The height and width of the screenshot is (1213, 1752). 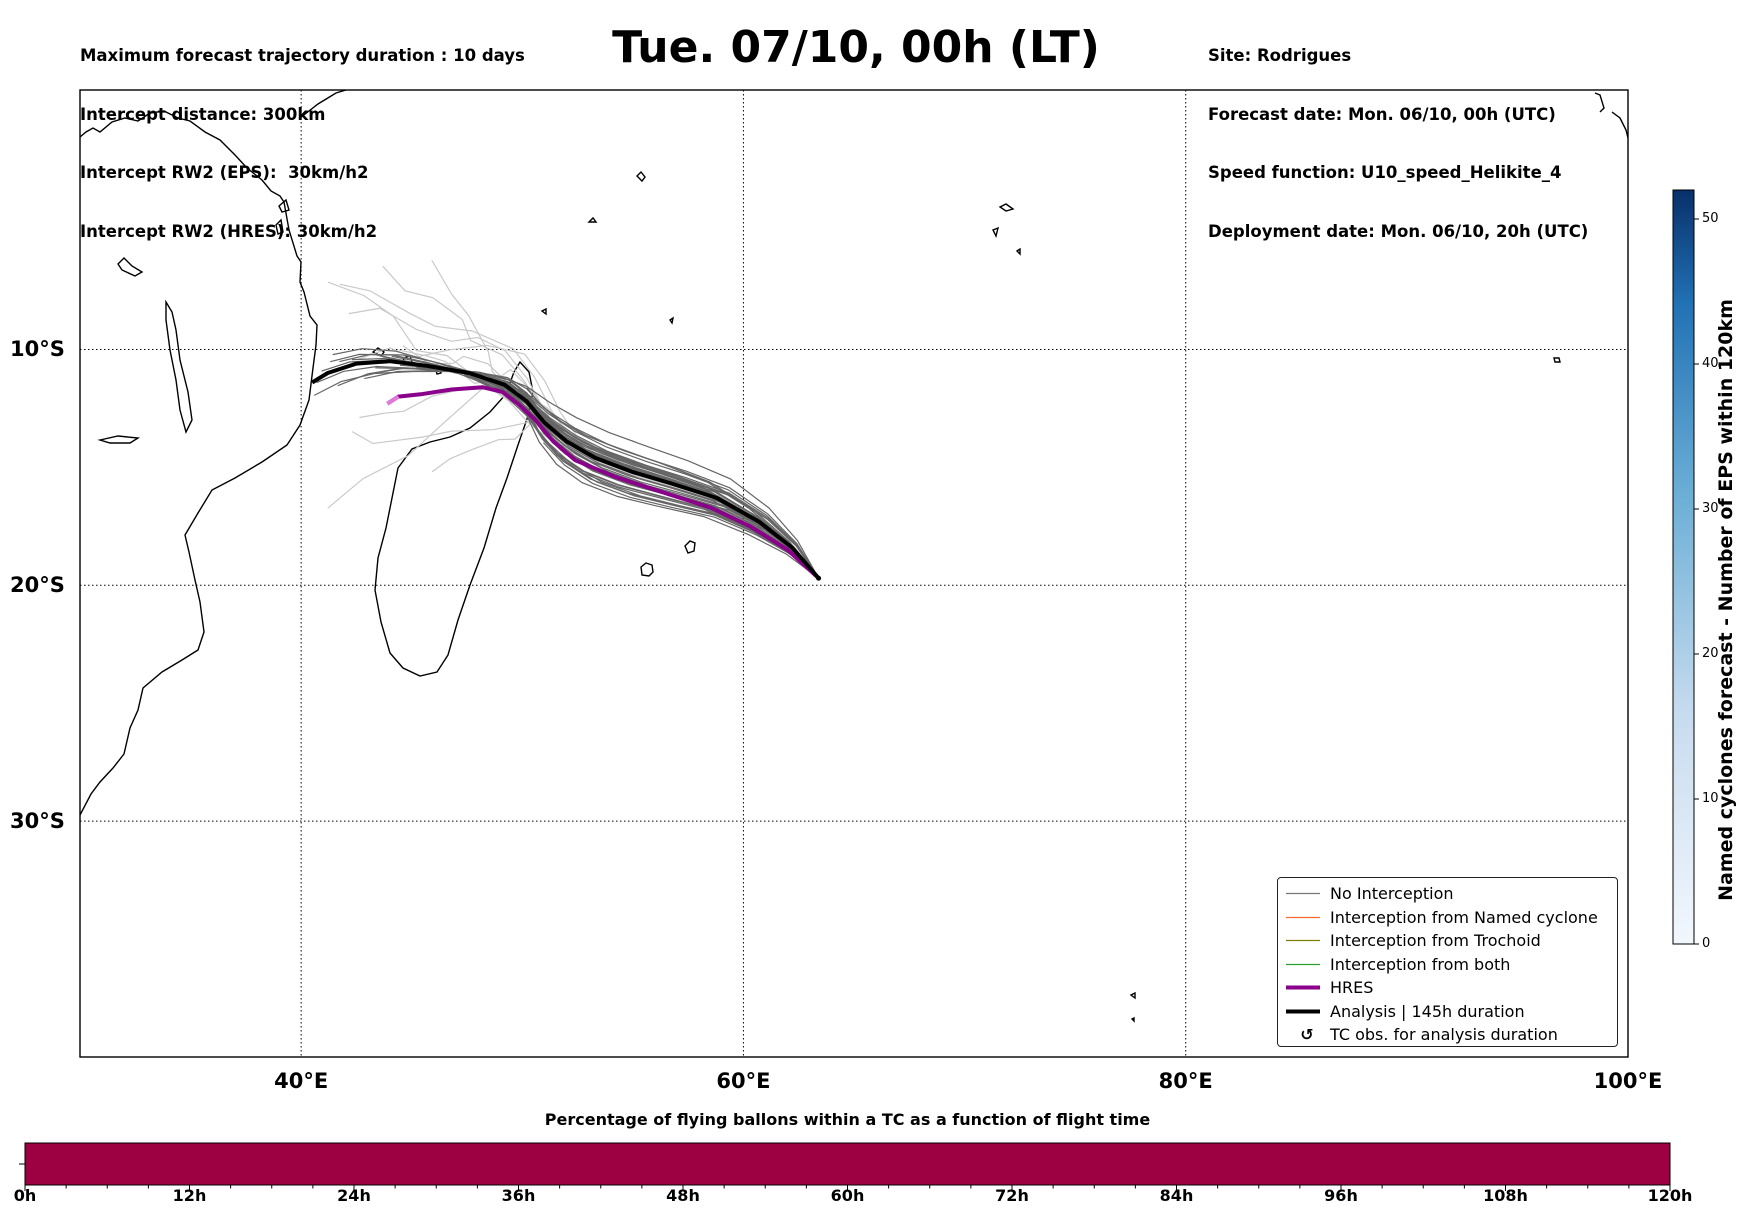 I want to click on trajectories, so click(x=566, y=420).